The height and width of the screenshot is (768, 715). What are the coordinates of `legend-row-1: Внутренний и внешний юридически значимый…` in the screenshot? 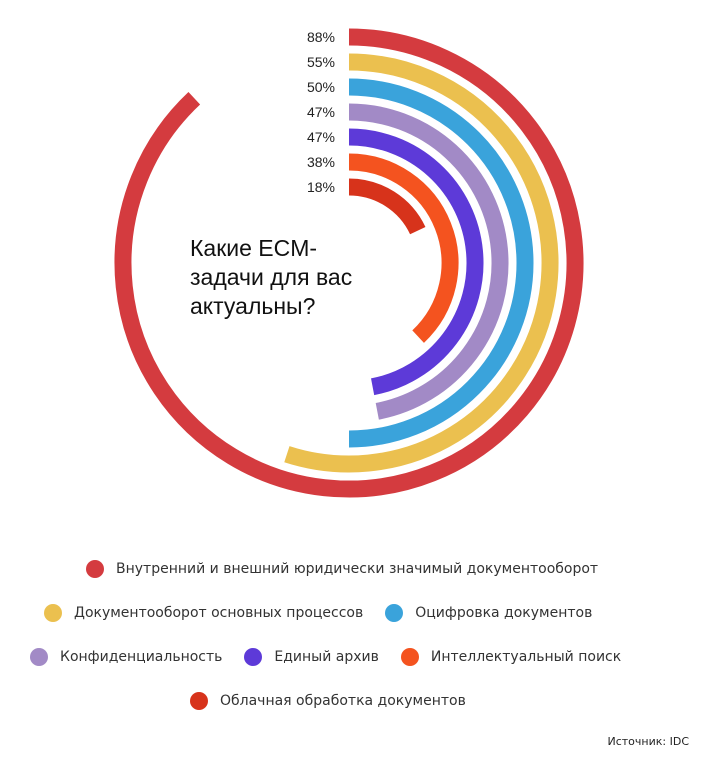 It's located at (342, 569).